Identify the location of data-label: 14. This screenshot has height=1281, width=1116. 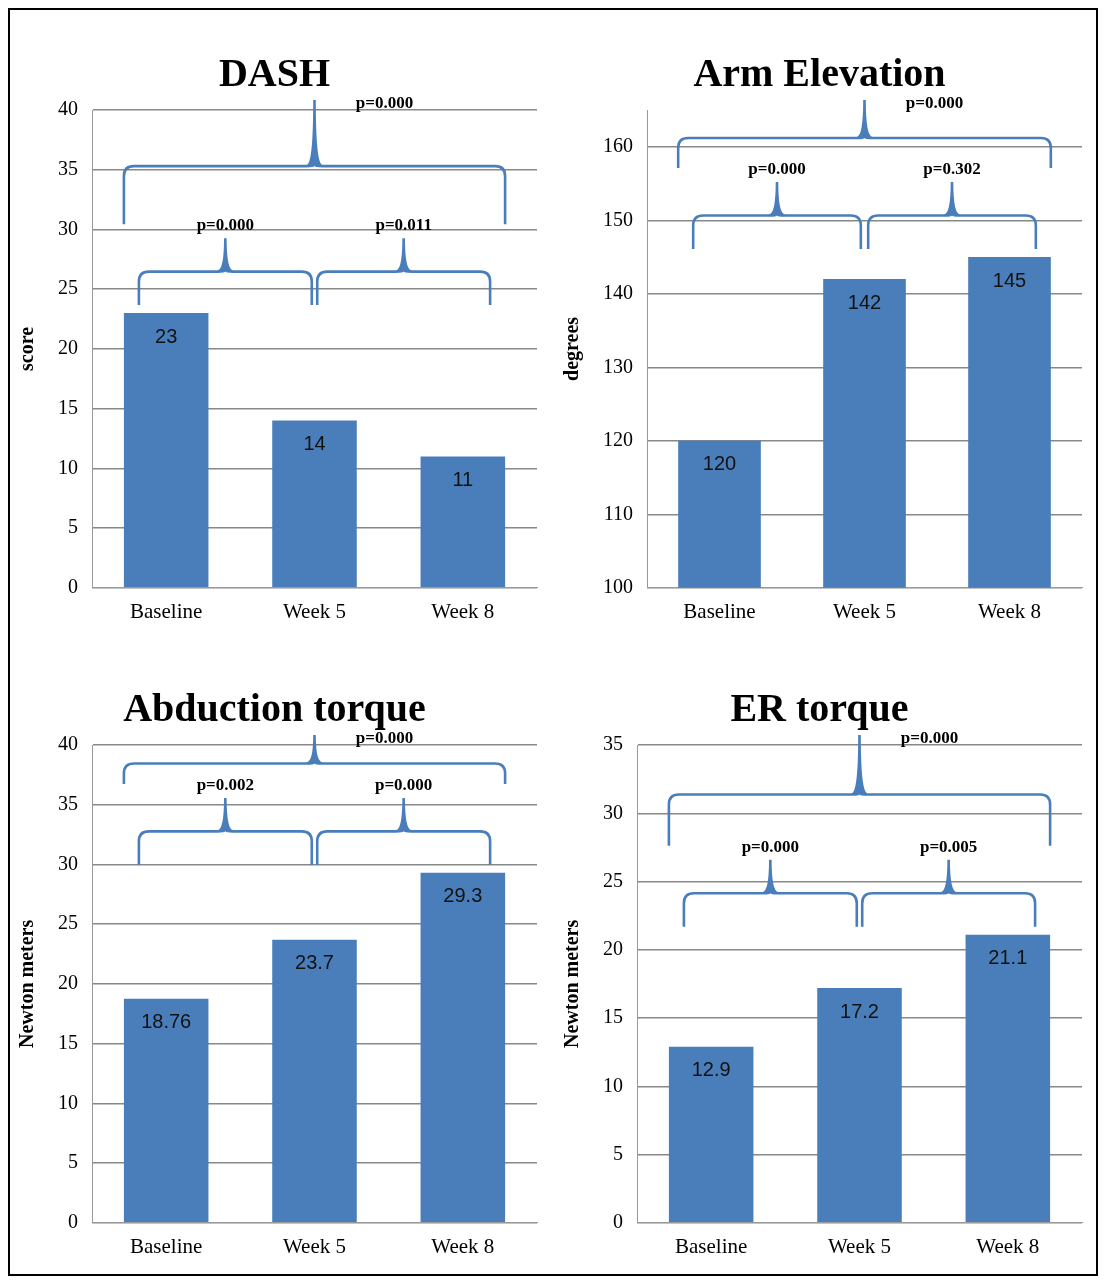
(314, 443).